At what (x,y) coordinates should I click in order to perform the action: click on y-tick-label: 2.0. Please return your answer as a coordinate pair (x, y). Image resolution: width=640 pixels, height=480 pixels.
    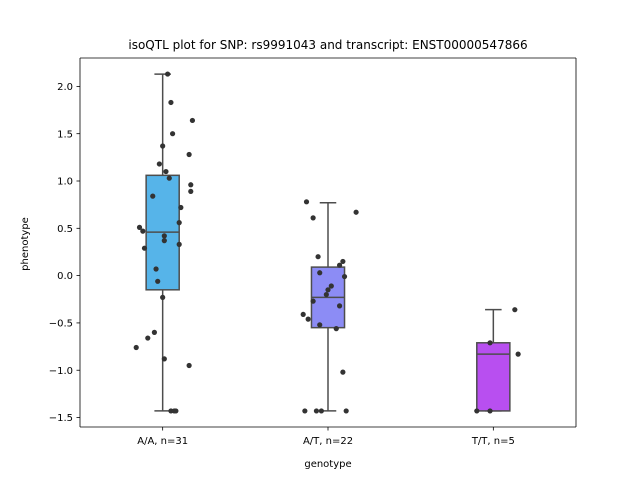
    Looking at the image, I should click on (65, 87).